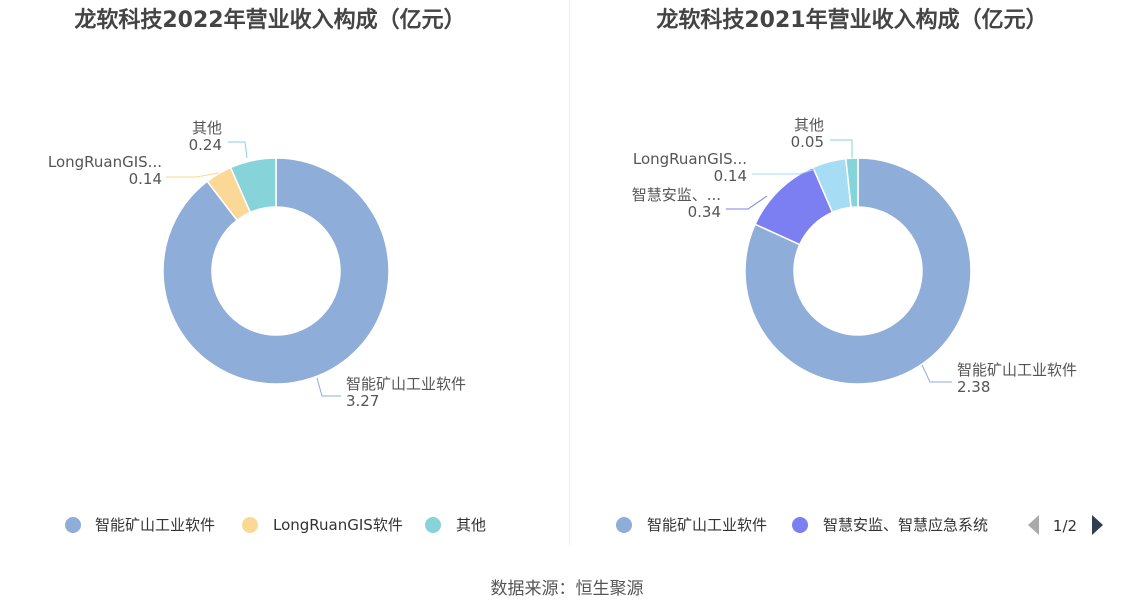  Describe the element at coordinates (207, 128) in the screenshot. I see `chart-1-slice-name-3: 其他` at that location.